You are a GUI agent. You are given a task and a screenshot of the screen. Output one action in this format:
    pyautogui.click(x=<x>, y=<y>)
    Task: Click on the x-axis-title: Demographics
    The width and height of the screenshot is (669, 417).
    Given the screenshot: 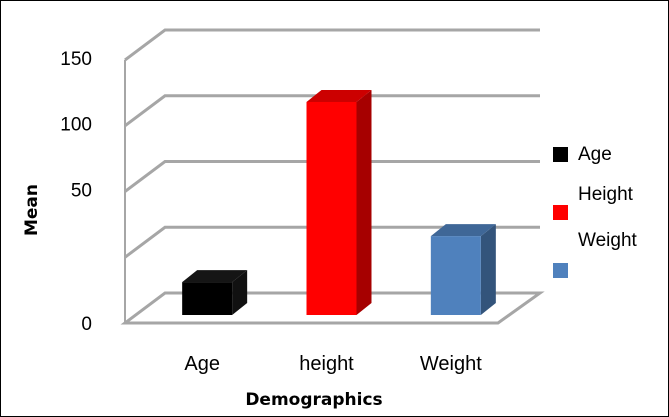 What is the action you would take?
    pyautogui.click(x=313, y=400)
    